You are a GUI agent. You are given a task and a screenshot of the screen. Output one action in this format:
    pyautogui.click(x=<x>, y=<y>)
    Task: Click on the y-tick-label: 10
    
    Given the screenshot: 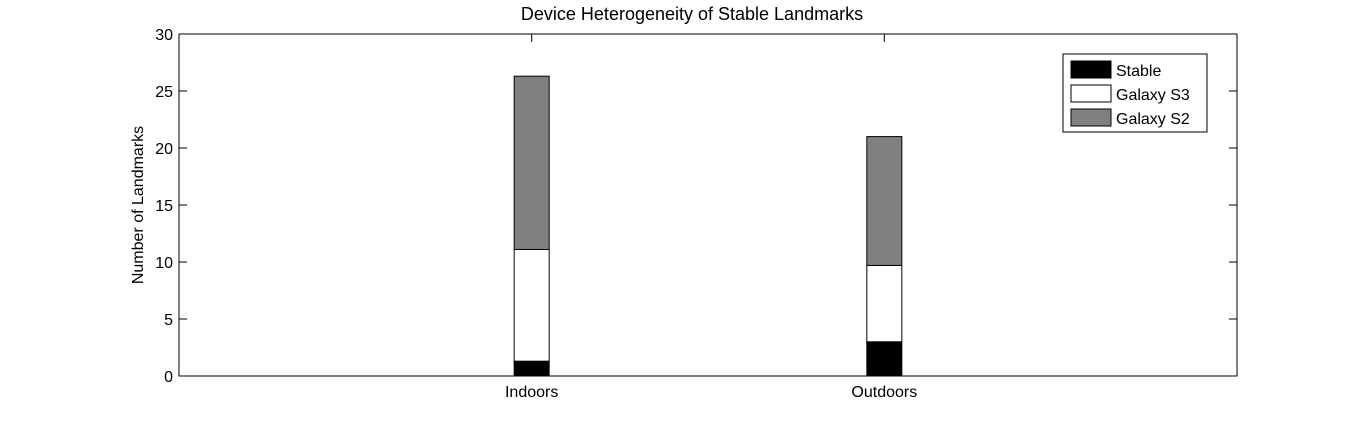 What is the action you would take?
    pyautogui.click(x=164, y=263)
    